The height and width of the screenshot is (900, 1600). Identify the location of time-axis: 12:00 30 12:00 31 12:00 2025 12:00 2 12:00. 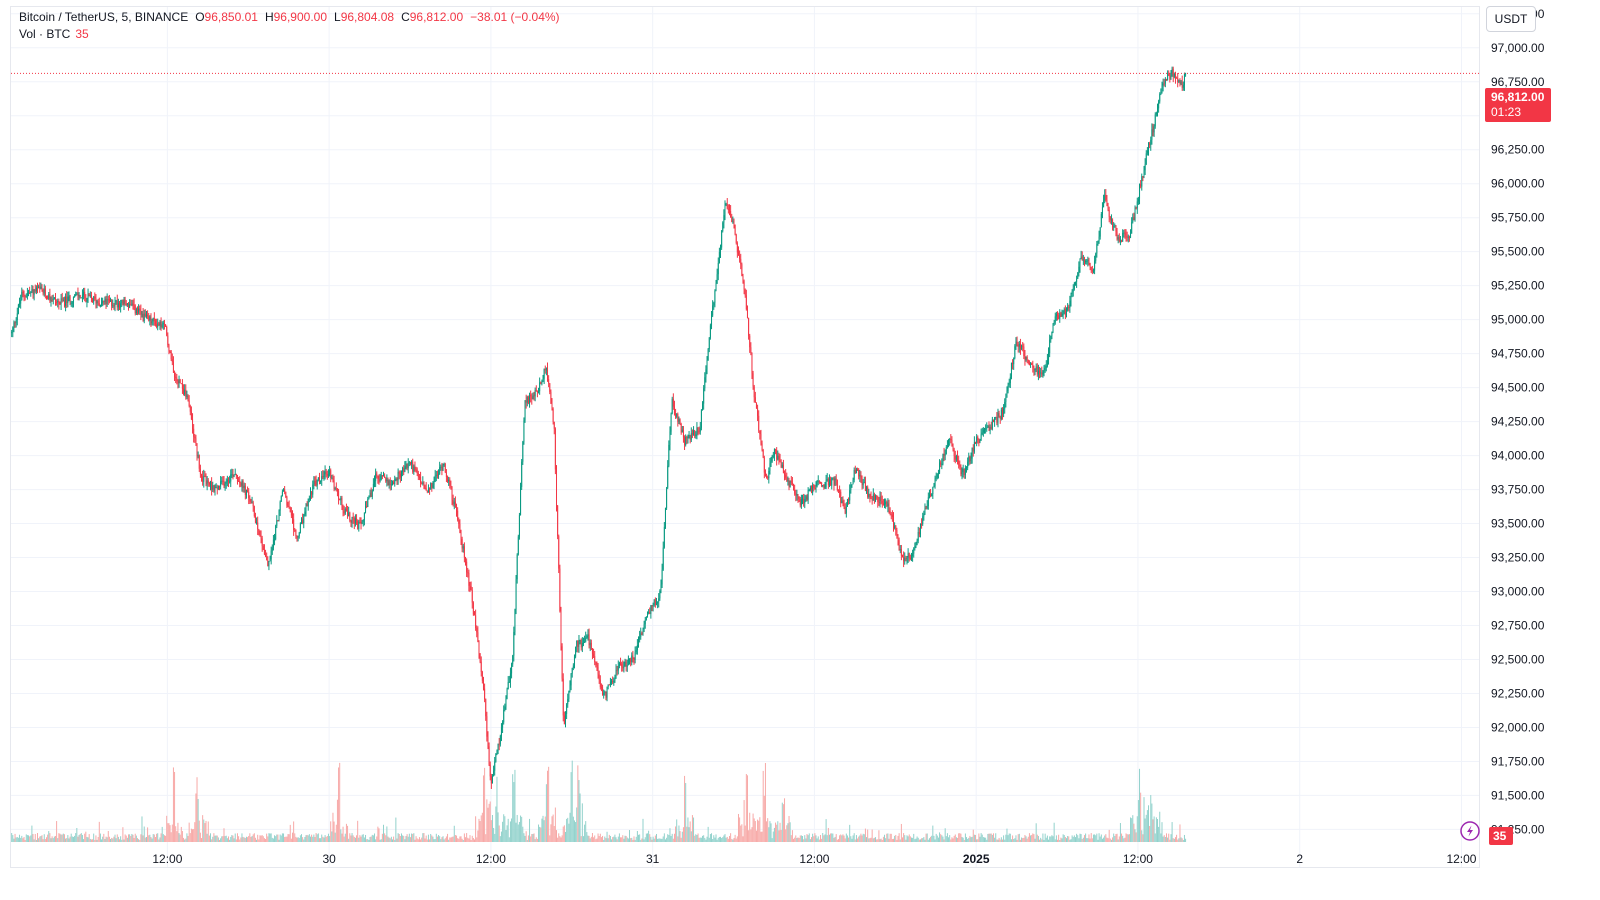
(814, 859).